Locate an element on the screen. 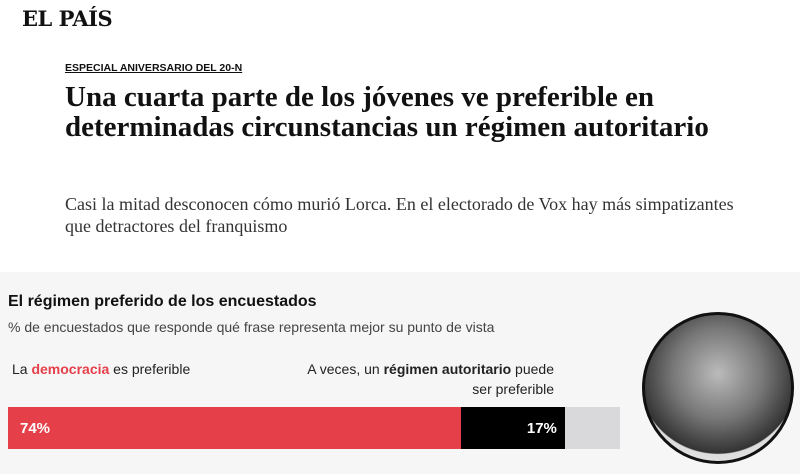  stacked-bar: 74% 17% is located at coordinates (314, 428).